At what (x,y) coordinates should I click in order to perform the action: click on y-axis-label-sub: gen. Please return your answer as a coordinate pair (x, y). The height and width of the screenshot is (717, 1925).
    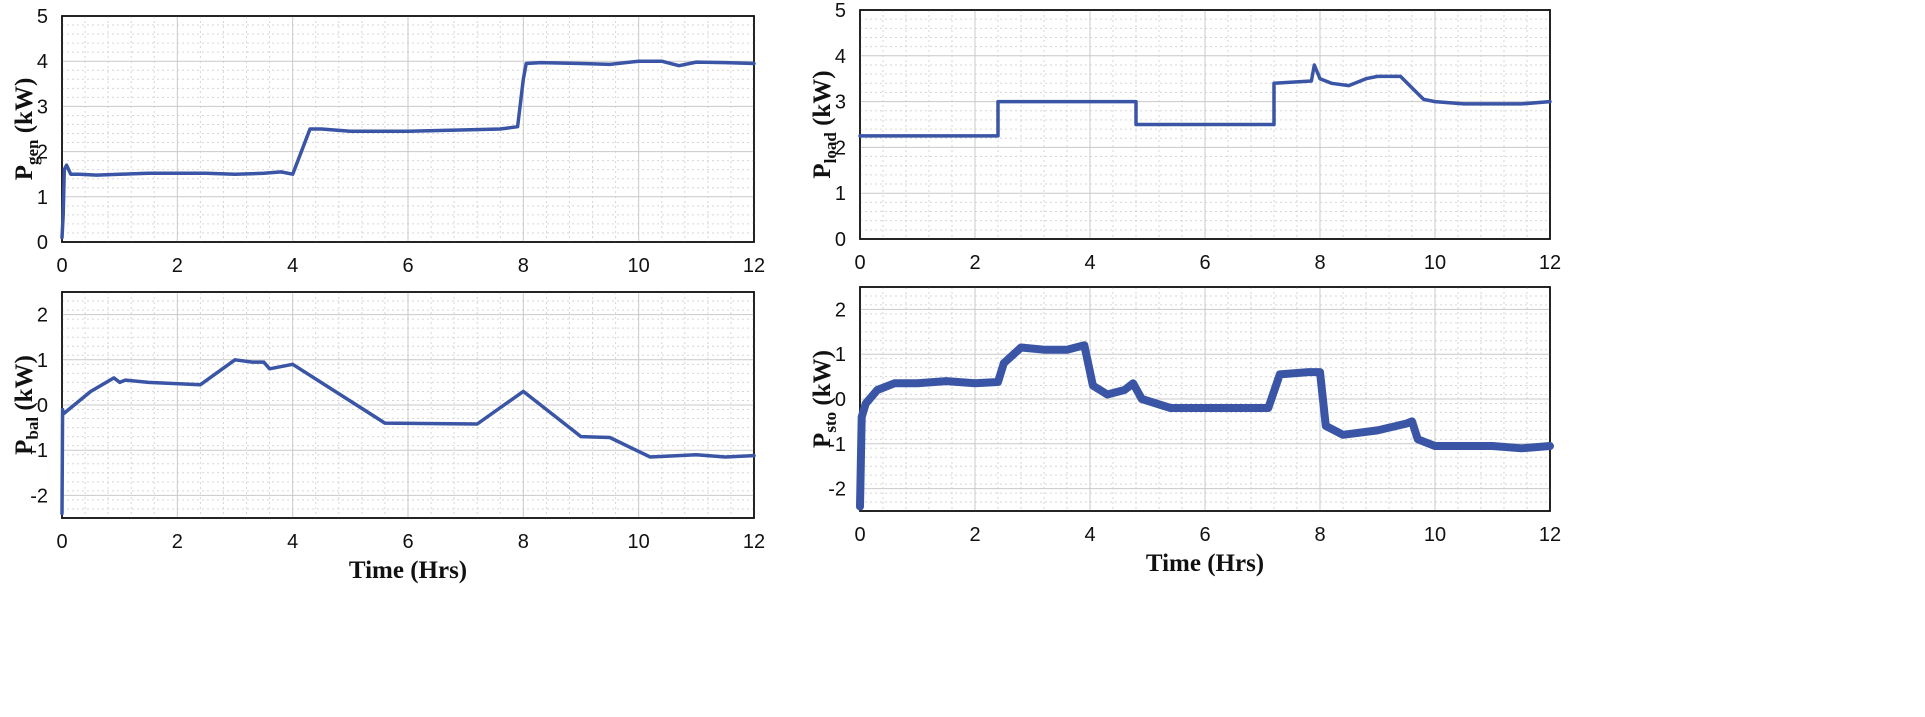
    Looking at the image, I should click on (32, 152).